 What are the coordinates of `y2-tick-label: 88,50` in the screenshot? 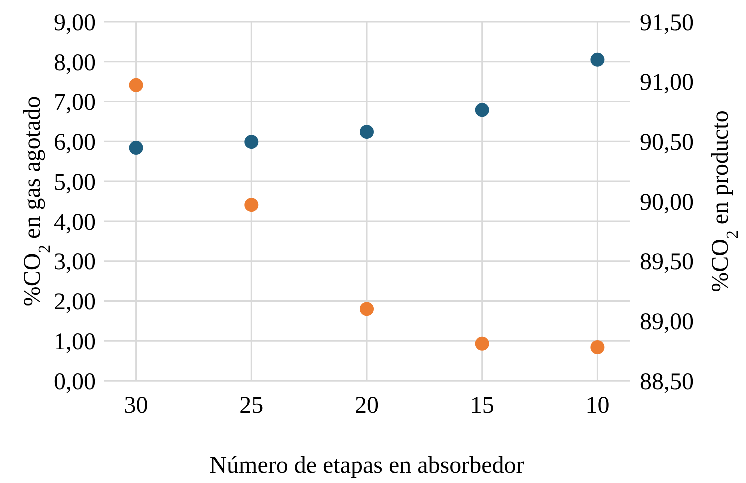 It's located at (667, 382).